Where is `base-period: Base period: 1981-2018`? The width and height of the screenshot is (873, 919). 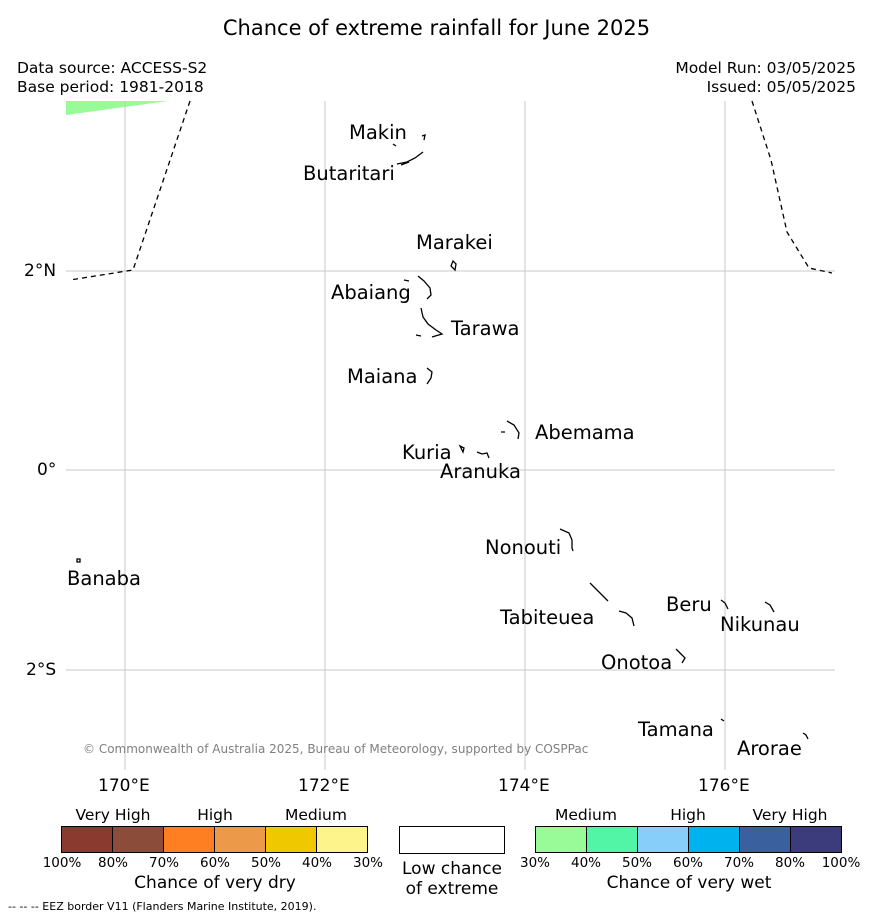 base-period: Base period: 1981-2018 is located at coordinates (110, 87).